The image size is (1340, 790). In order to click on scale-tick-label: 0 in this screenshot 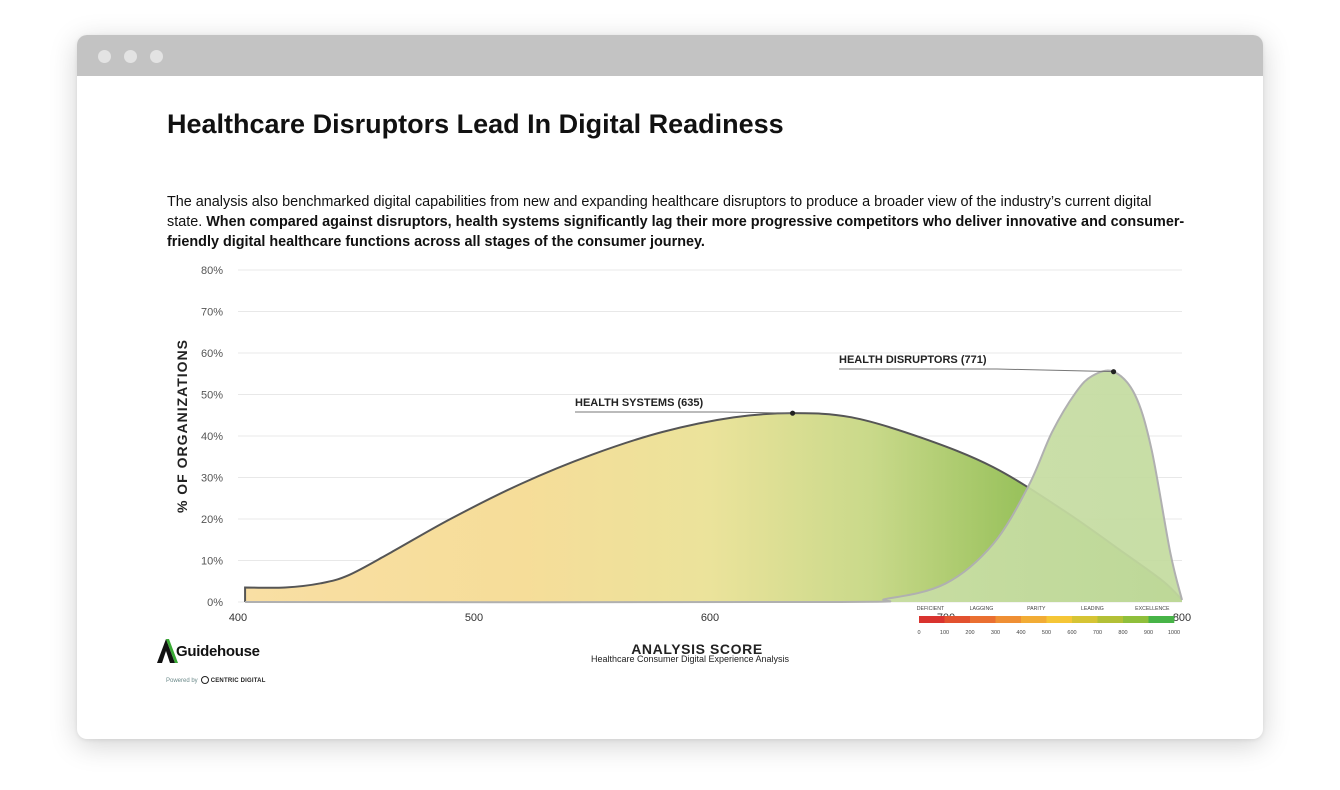, I will do `click(918, 633)`.